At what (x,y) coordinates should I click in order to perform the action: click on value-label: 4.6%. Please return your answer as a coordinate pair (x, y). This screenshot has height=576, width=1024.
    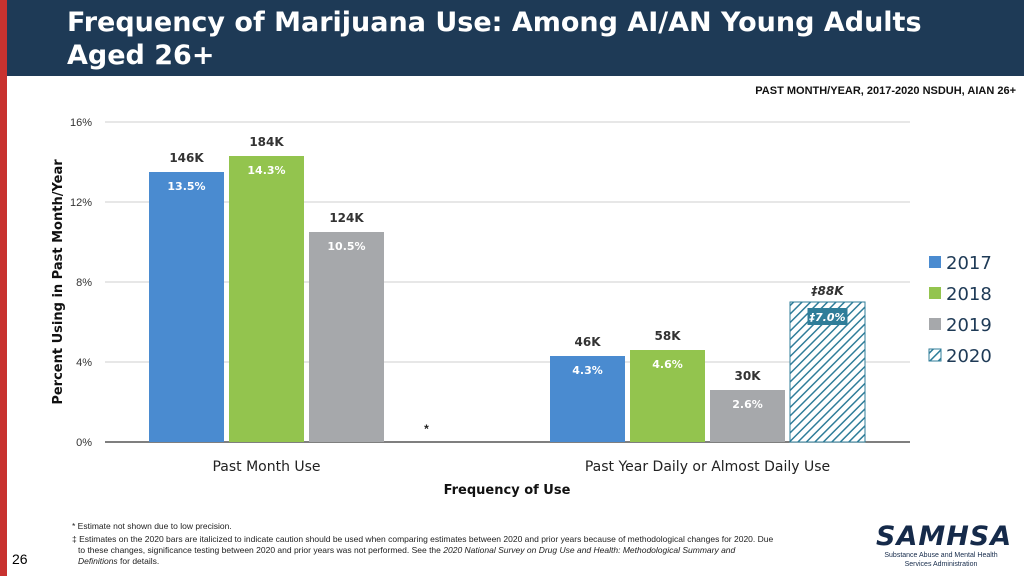
    Looking at the image, I should click on (667, 364).